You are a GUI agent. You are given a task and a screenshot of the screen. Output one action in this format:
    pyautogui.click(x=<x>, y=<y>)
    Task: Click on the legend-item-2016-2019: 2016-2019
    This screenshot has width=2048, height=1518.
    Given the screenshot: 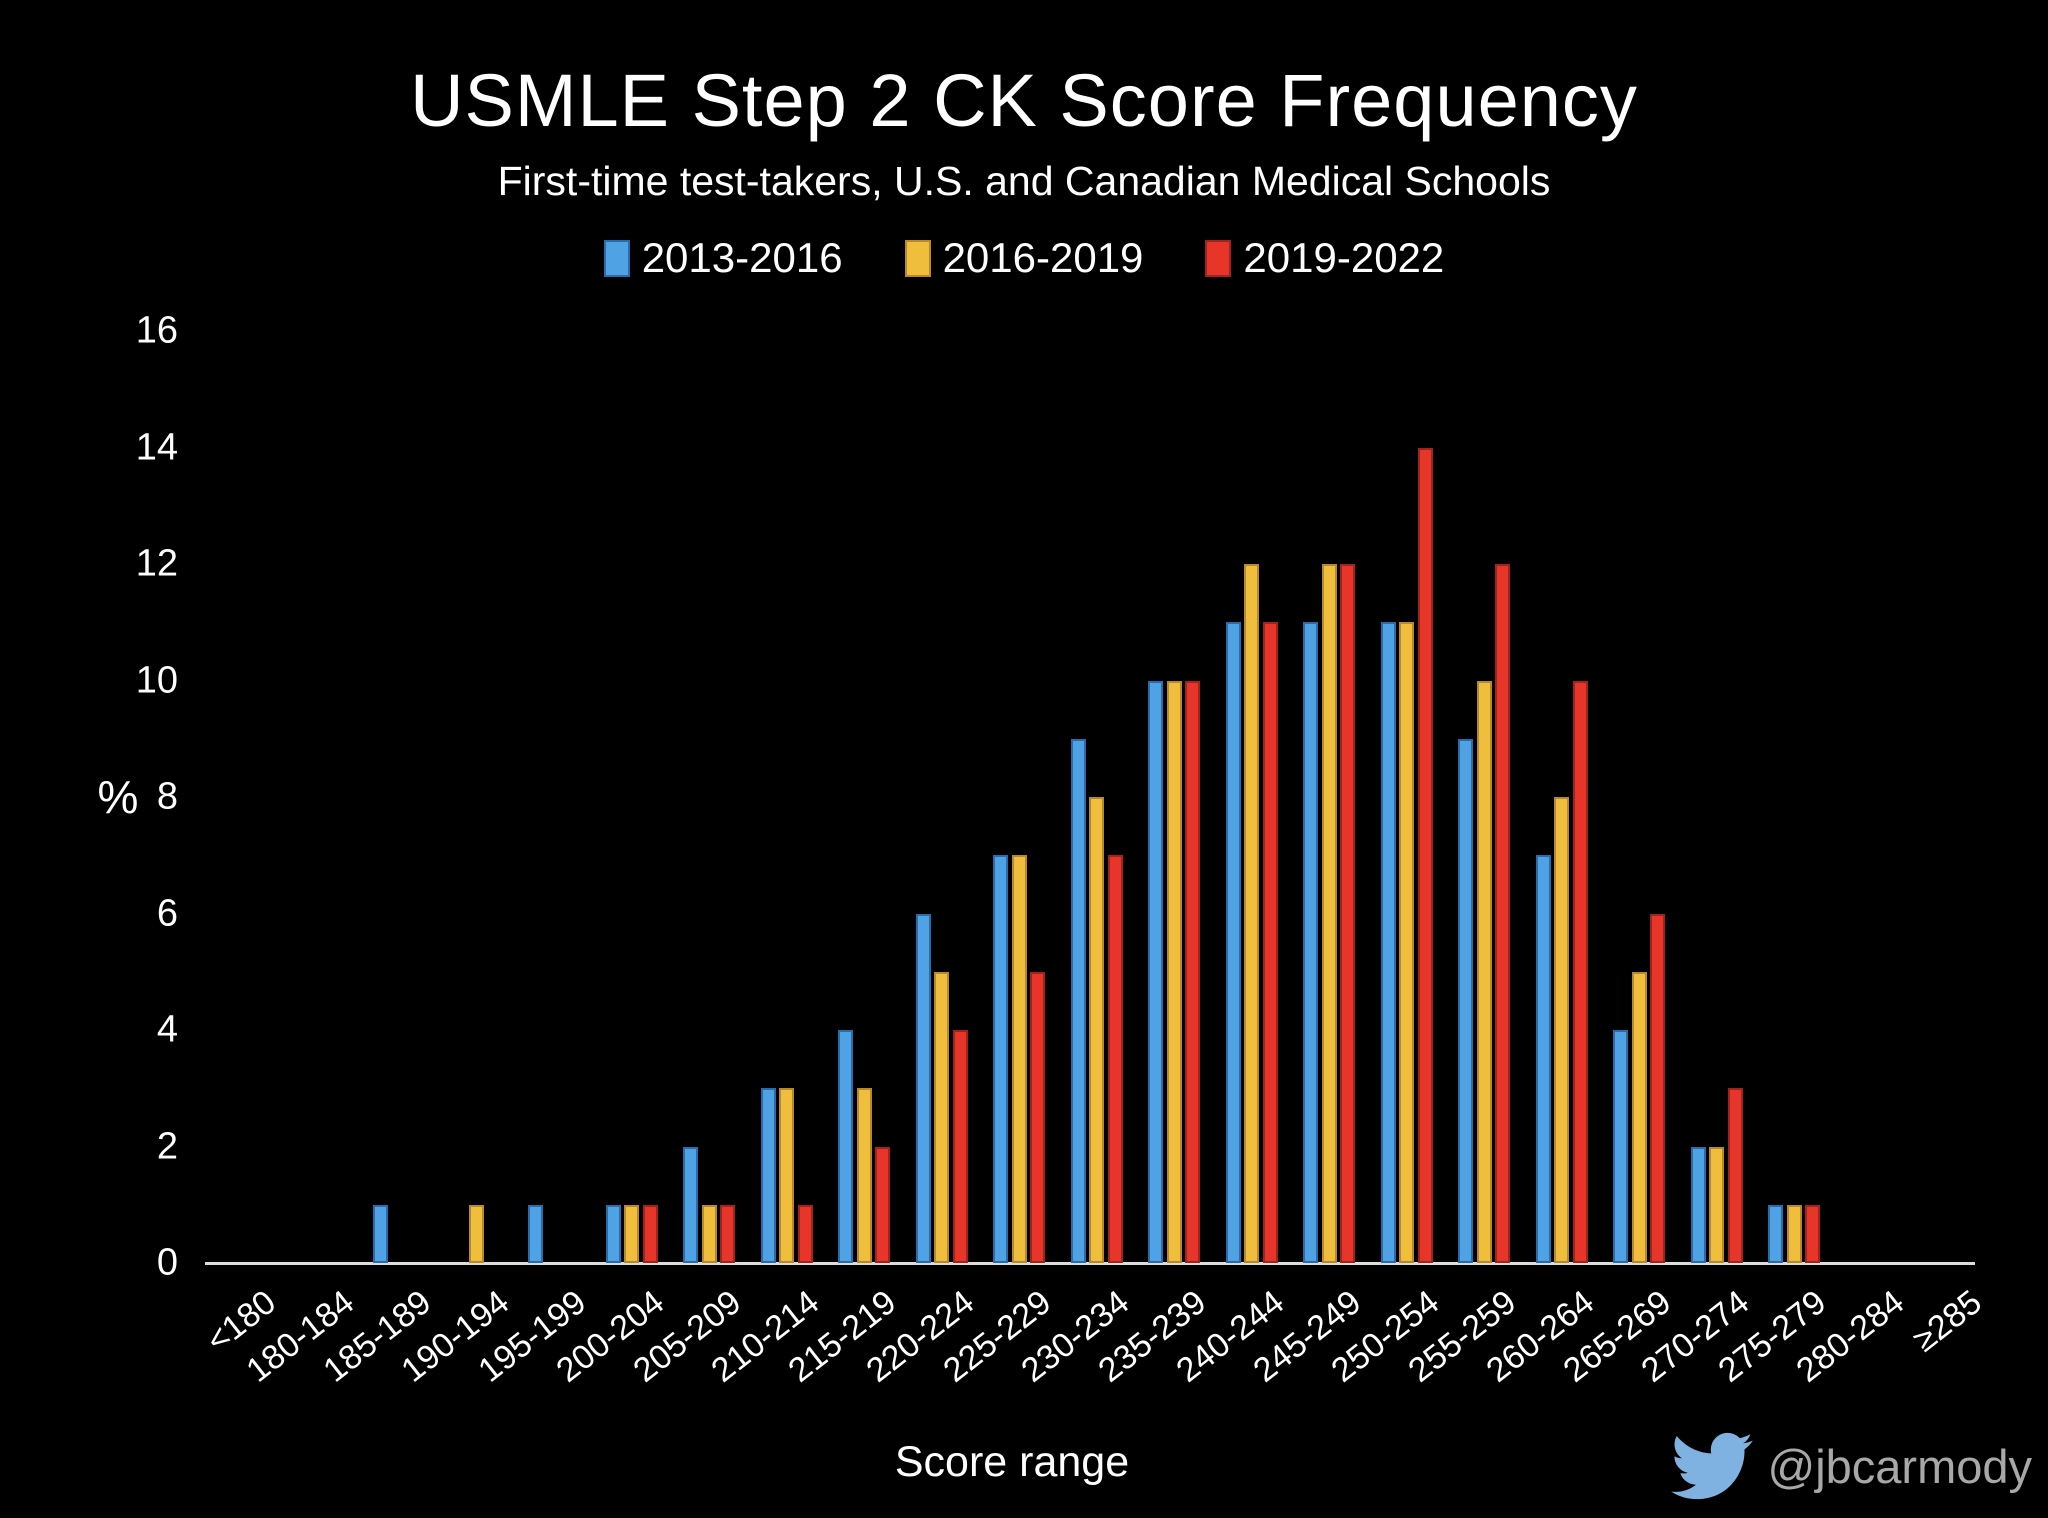 What is the action you would take?
    pyautogui.click(x=1024, y=258)
    